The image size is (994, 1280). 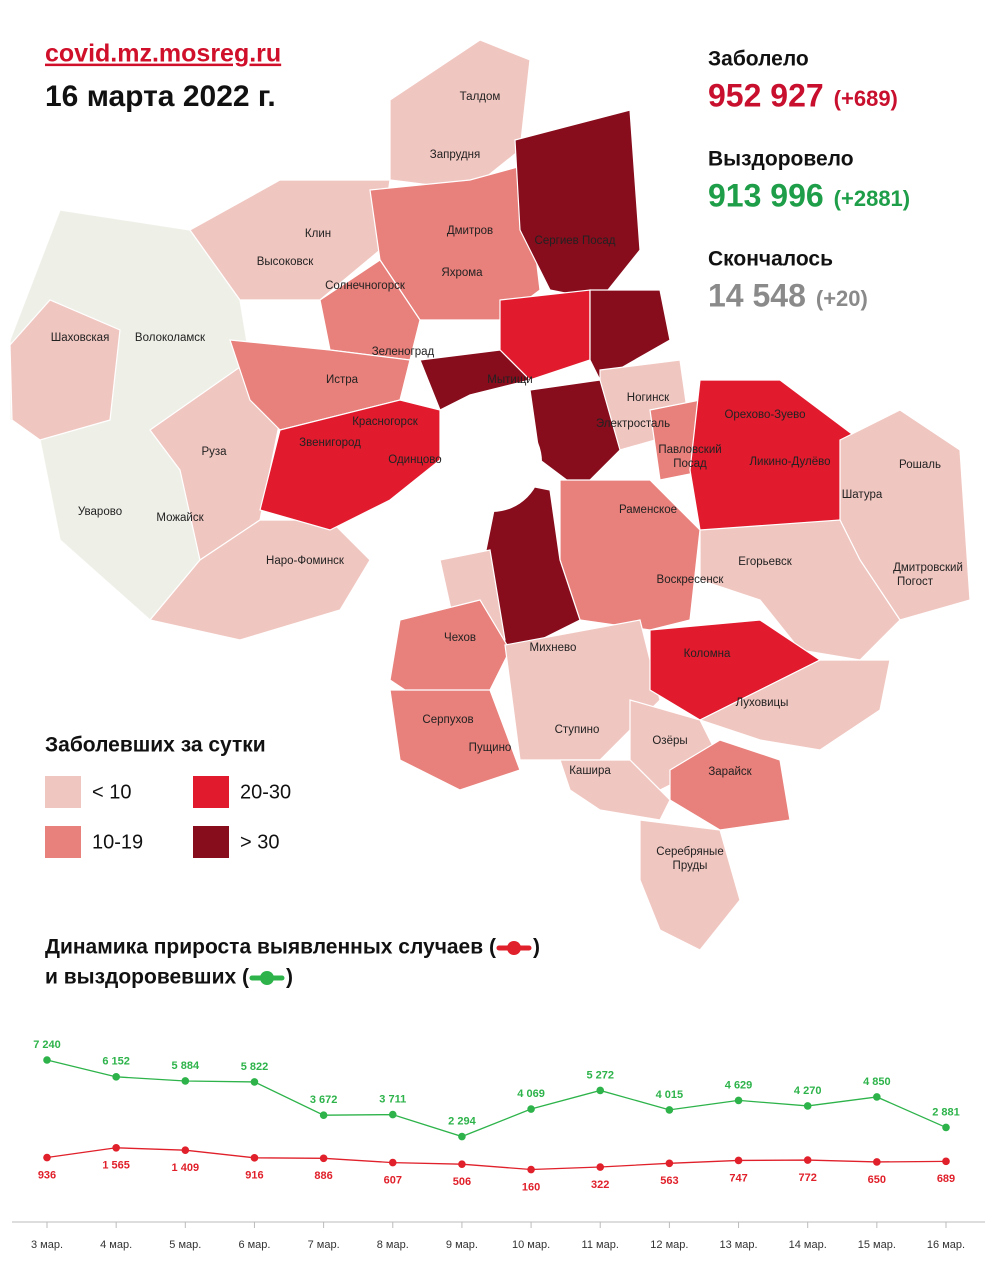 I want to click on legend-label: > 30, so click(x=259, y=842).